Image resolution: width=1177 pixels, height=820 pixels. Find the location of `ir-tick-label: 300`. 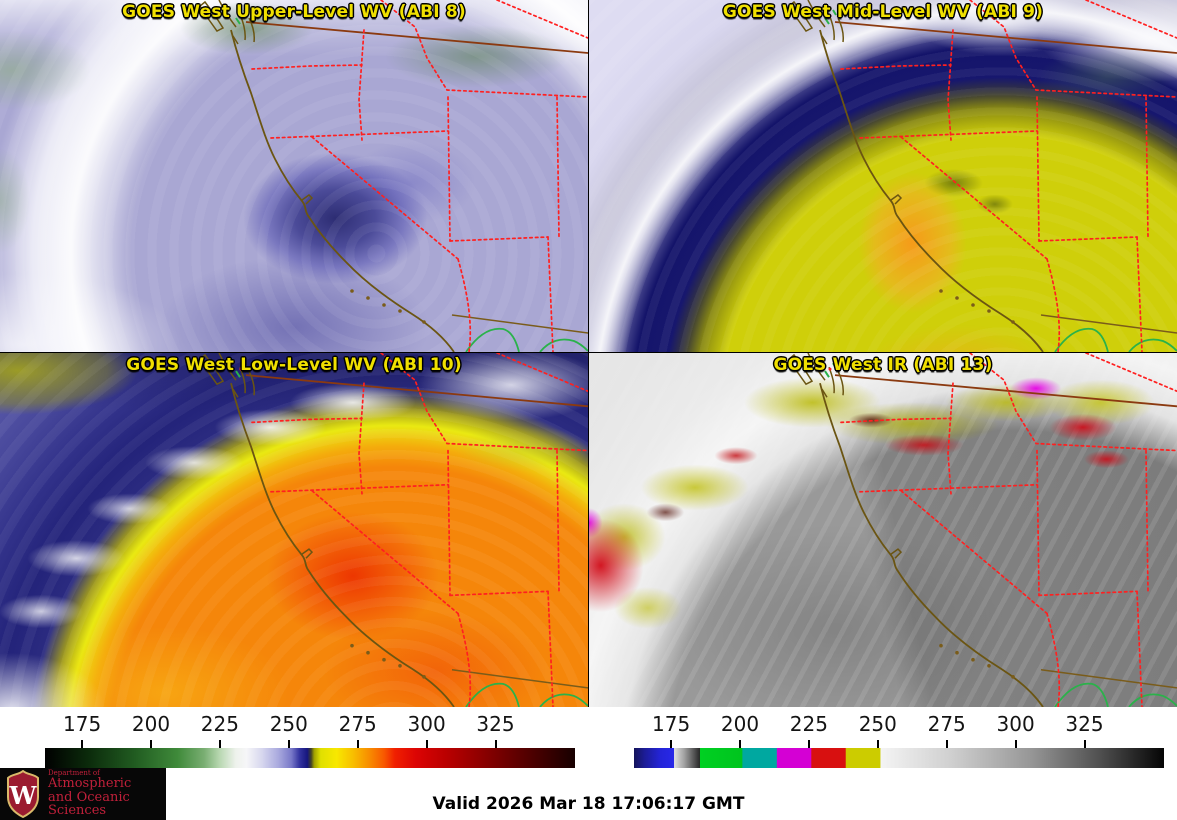

ir-tick-label: 300 is located at coordinates (1015, 724).